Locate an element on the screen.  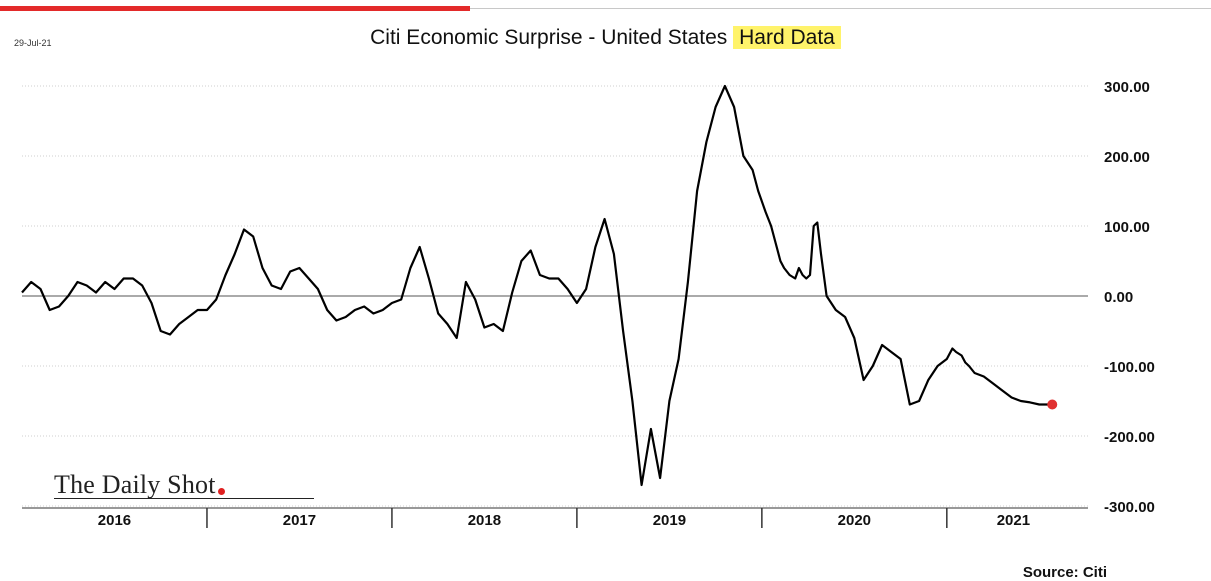
x-year-label: 2021 is located at coordinates (1013, 520).